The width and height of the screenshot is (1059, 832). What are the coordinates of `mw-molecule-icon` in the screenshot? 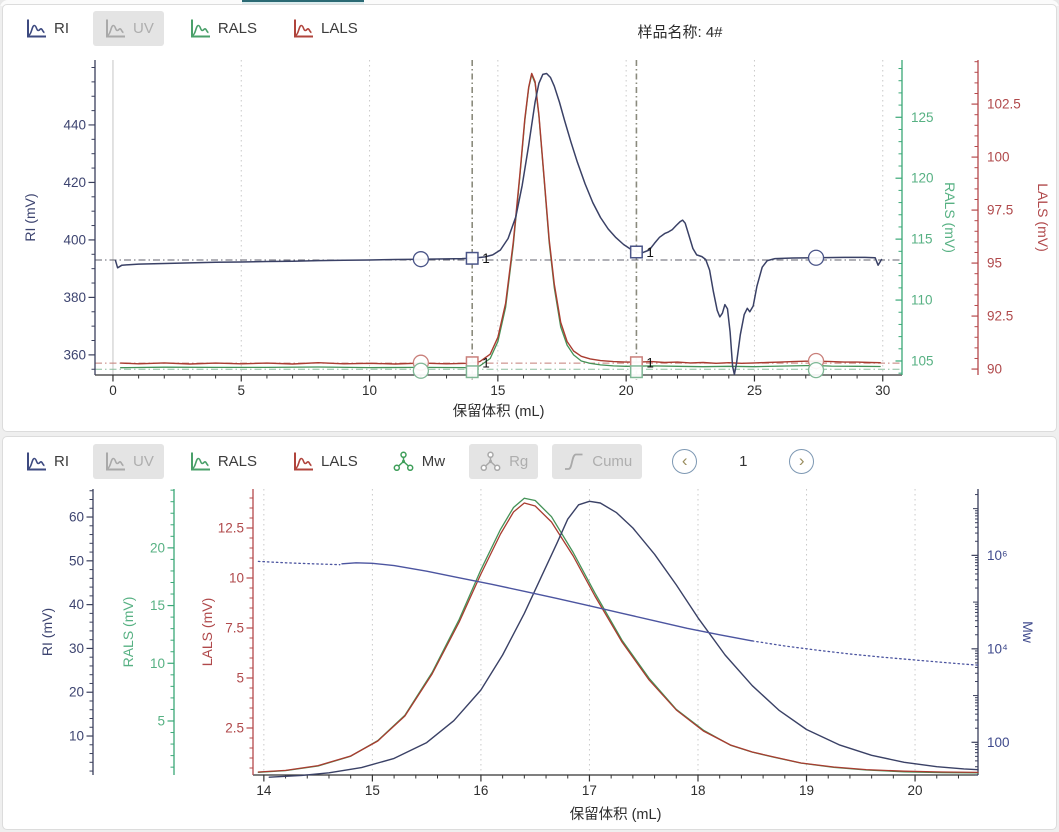 It's located at (403, 461).